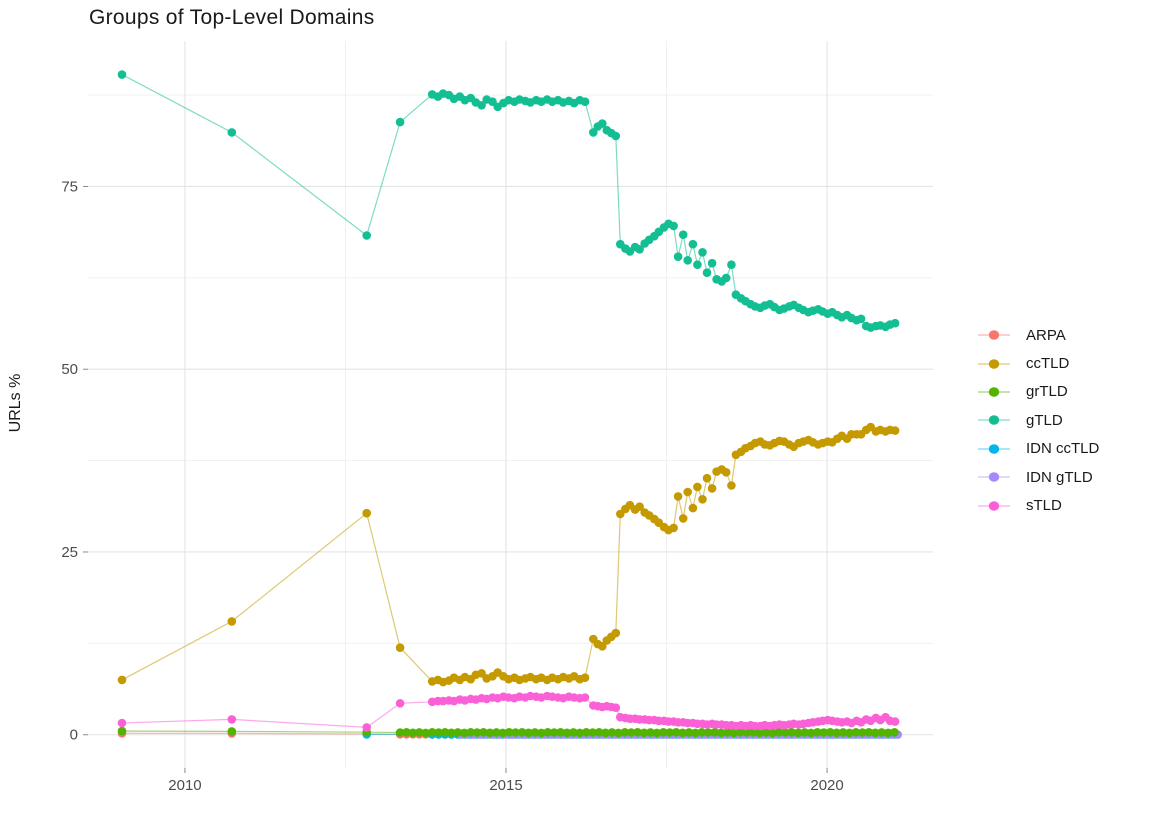  I want to click on legend-item-label: gTLD, so click(1044, 420).